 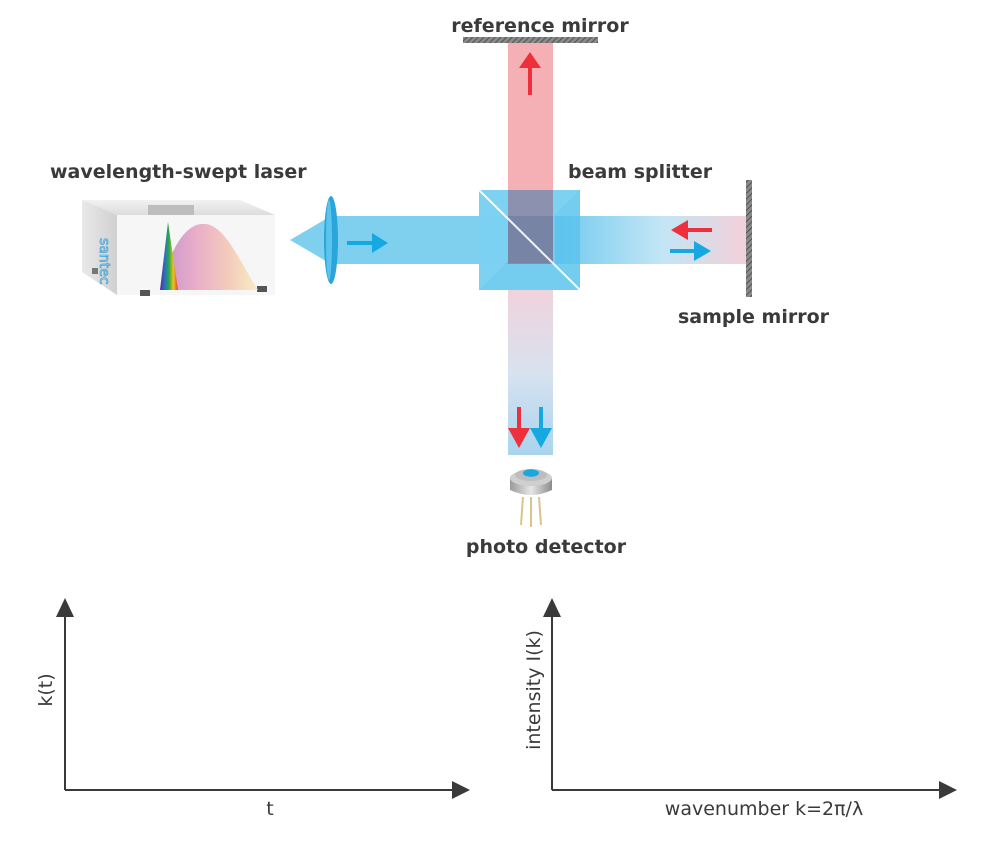 What do you see at coordinates (749, 238) in the screenshot?
I see `sample-mirror` at bounding box center [749, 238].